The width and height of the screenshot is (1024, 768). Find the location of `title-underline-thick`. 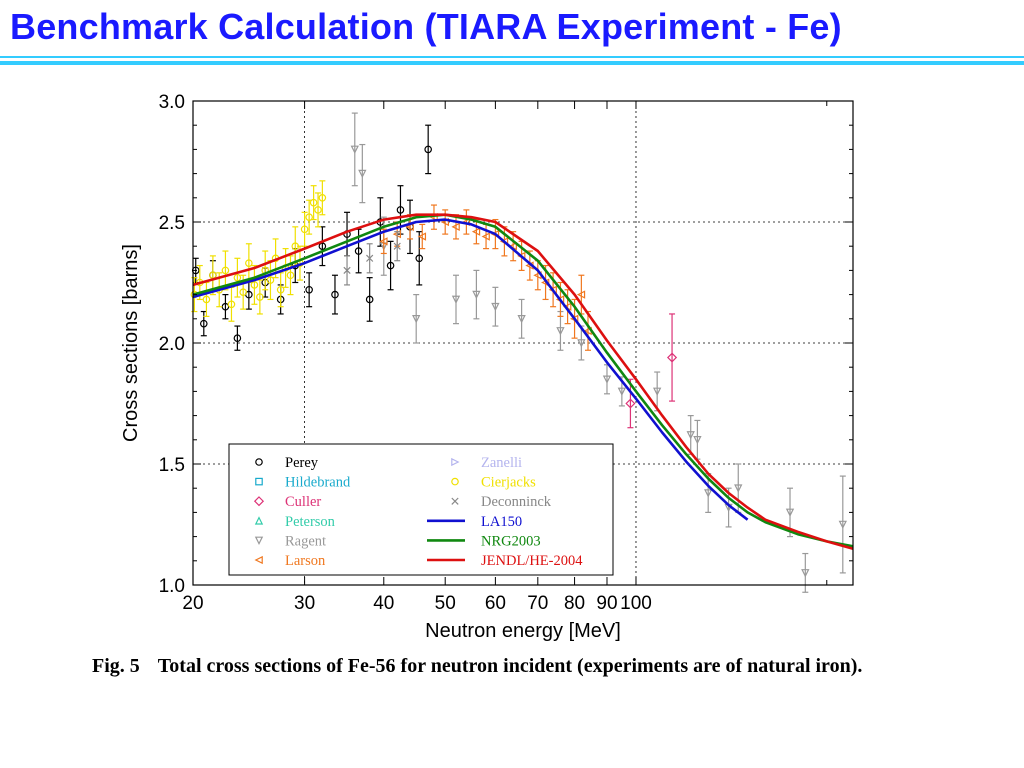

title-underline-thick is located at coordinates (512, 63).